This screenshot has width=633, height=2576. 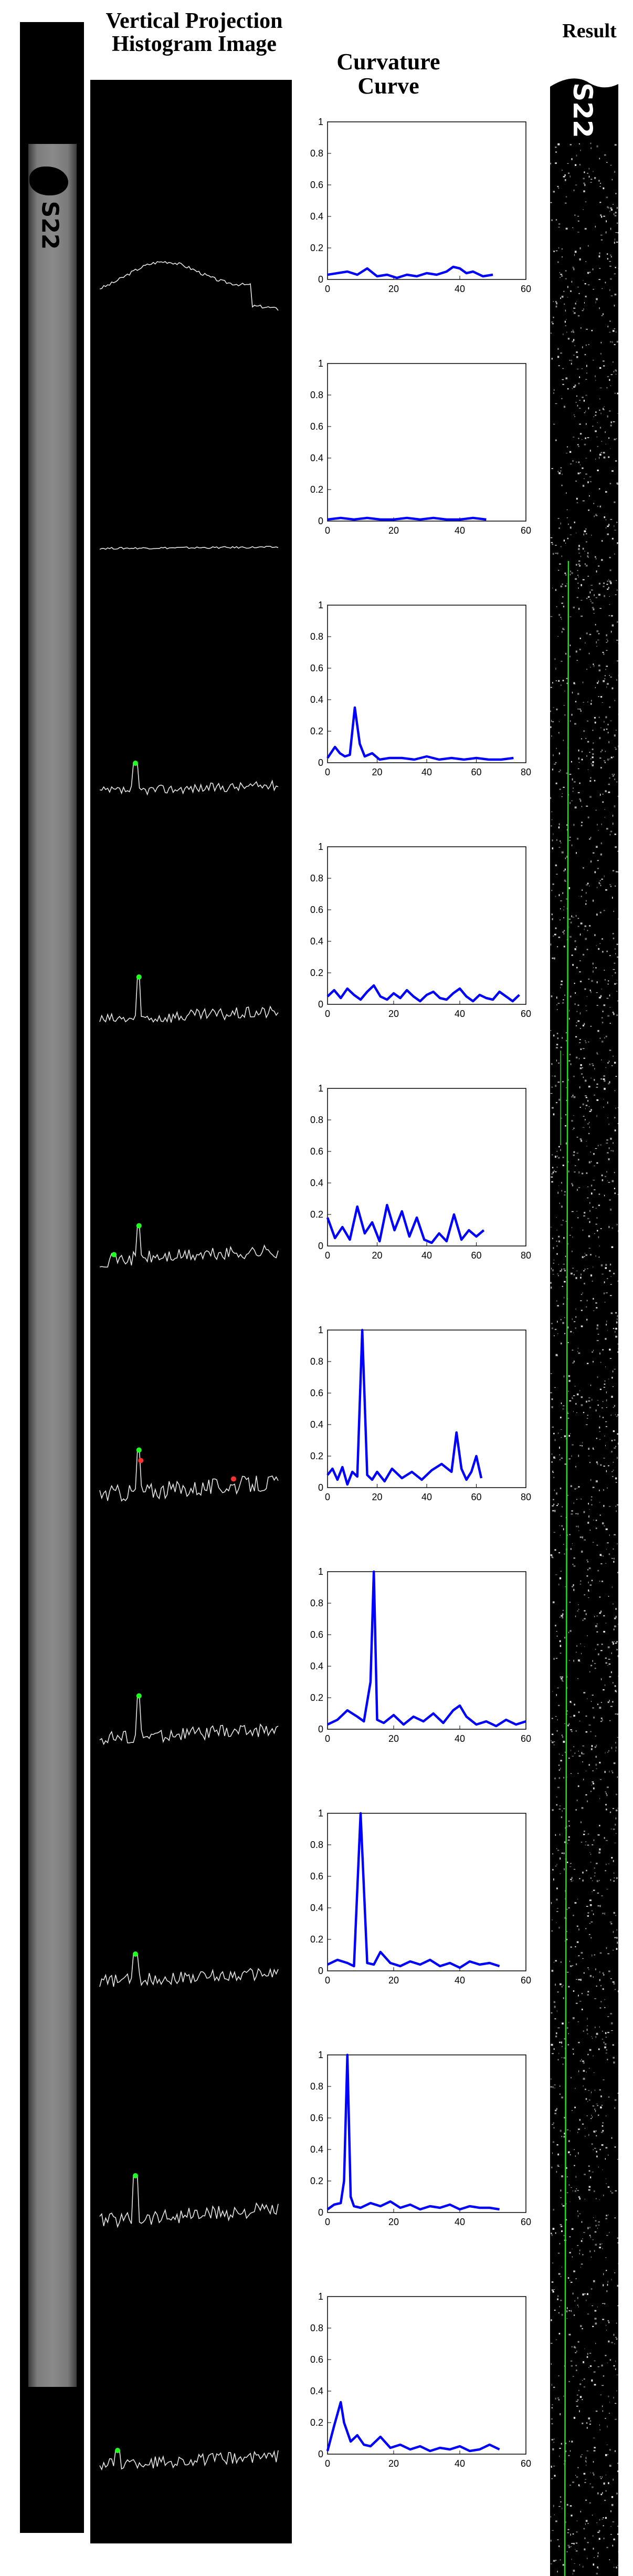 What do you see at coordinates (426, 772) in the screenshot?
I see `x-tick-label: 40` at bounding box center [426, 772].